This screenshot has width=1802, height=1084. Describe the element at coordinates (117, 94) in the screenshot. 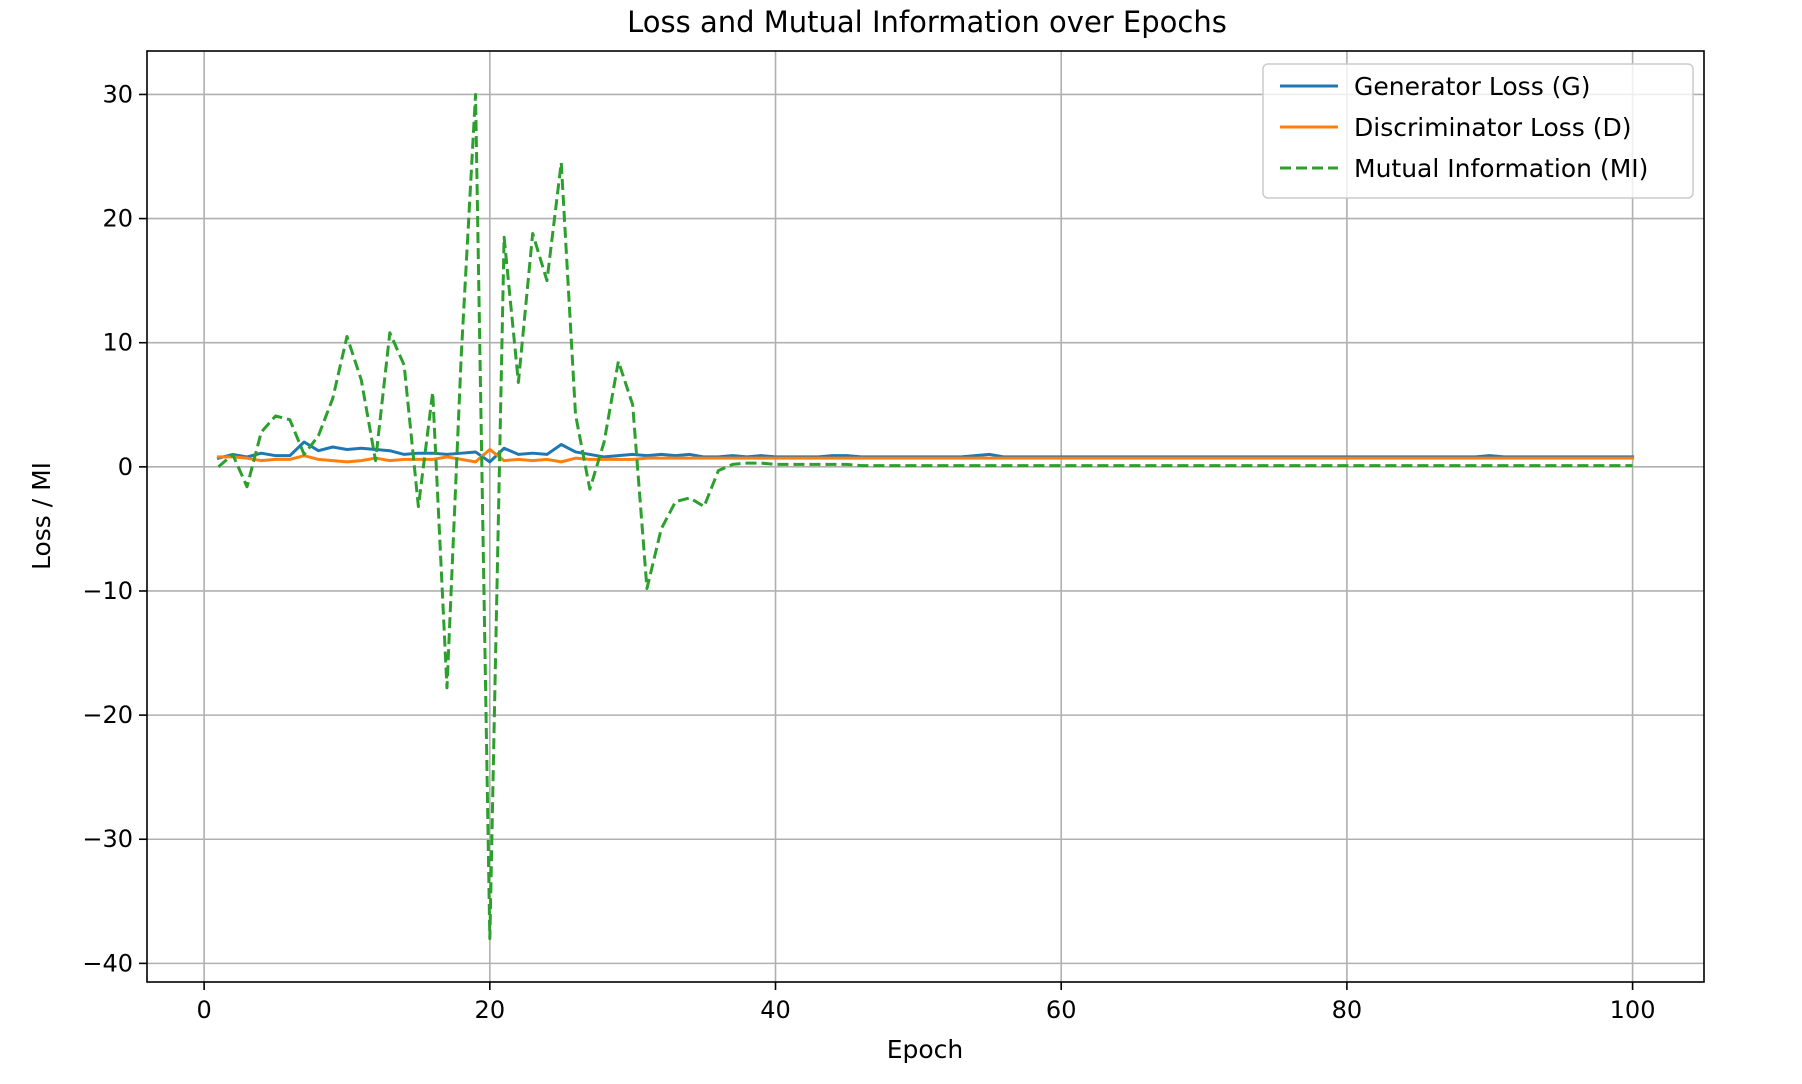

I see `y-tick-label: 30` at that location.